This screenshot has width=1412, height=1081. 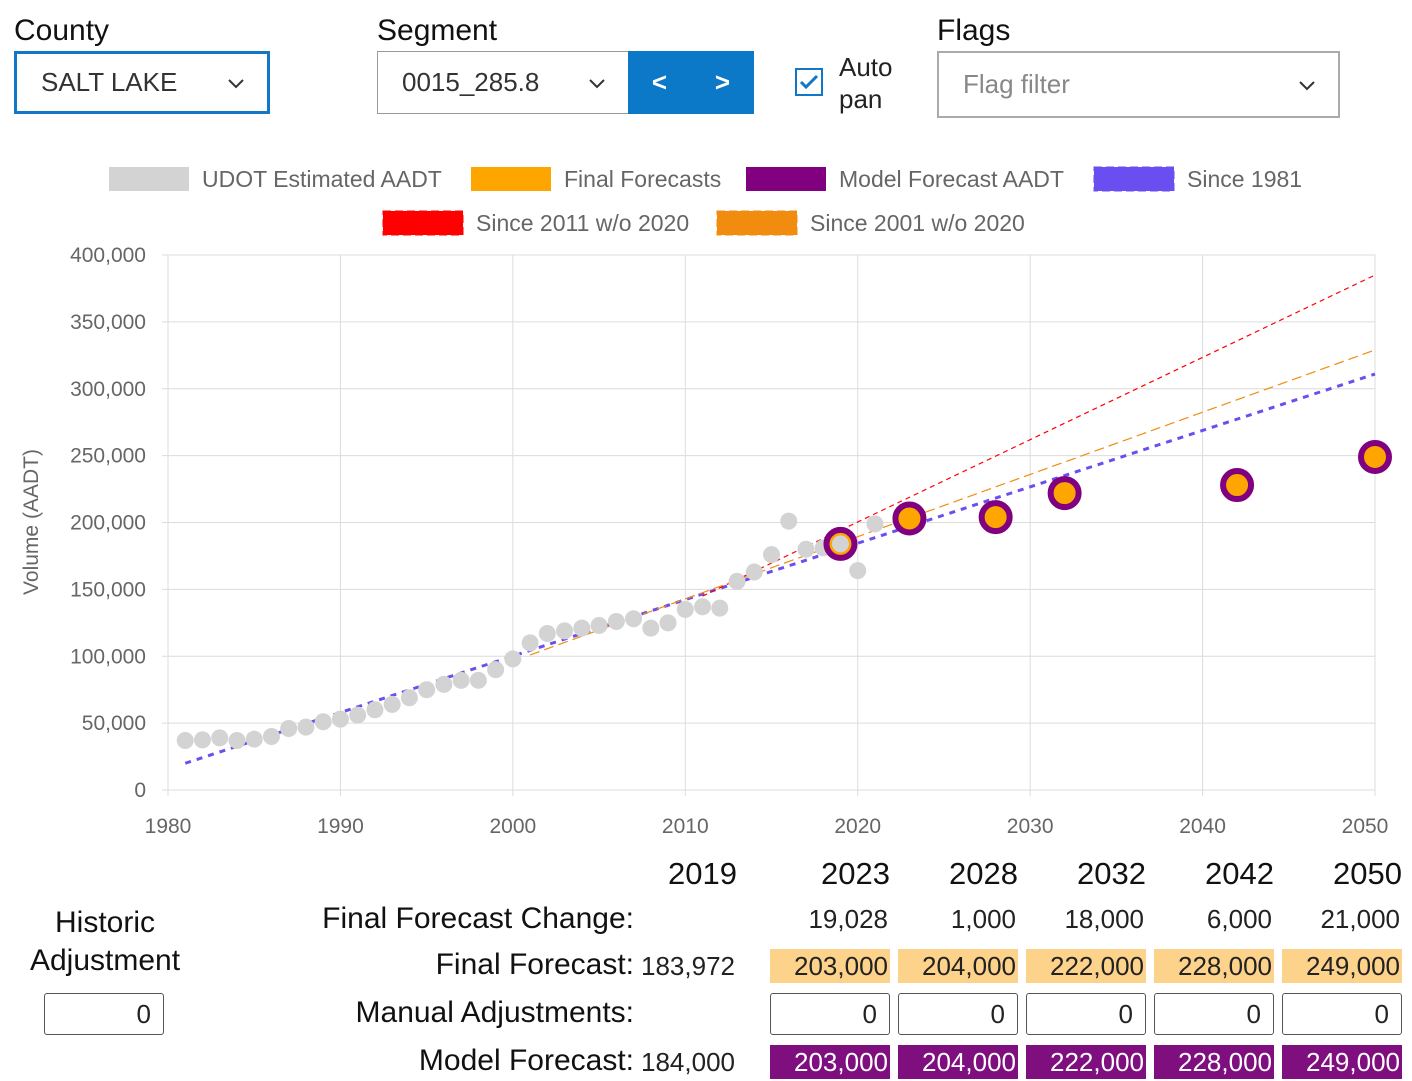 What do you see at coordinates (471, 82) in the screenshot?
I see `segment-value: 0015_285.8` at bounding box center [471, 82].